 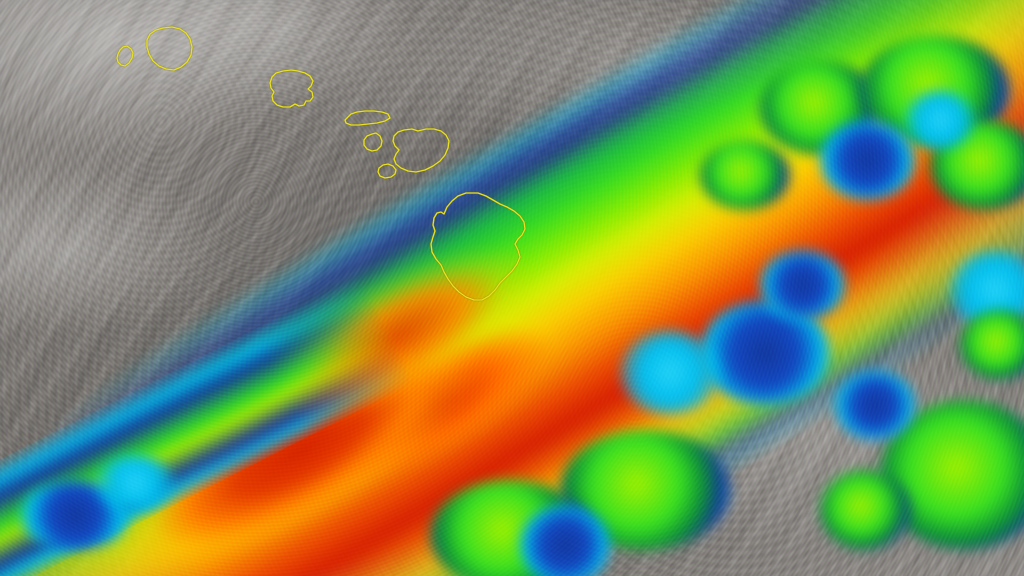 I want to click on island-coastline-niihau, so click(x=125, y=56).